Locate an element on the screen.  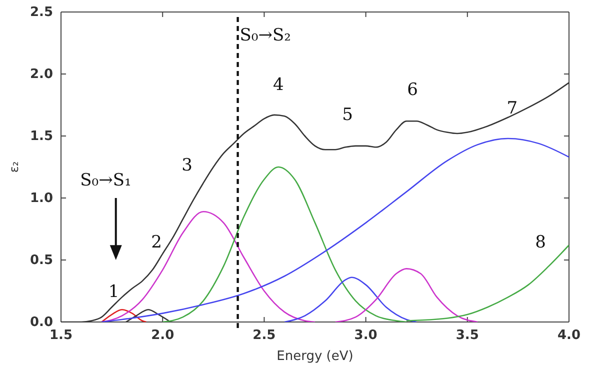
y-tick-label: 1.5 is located at coordinates (41, 136).